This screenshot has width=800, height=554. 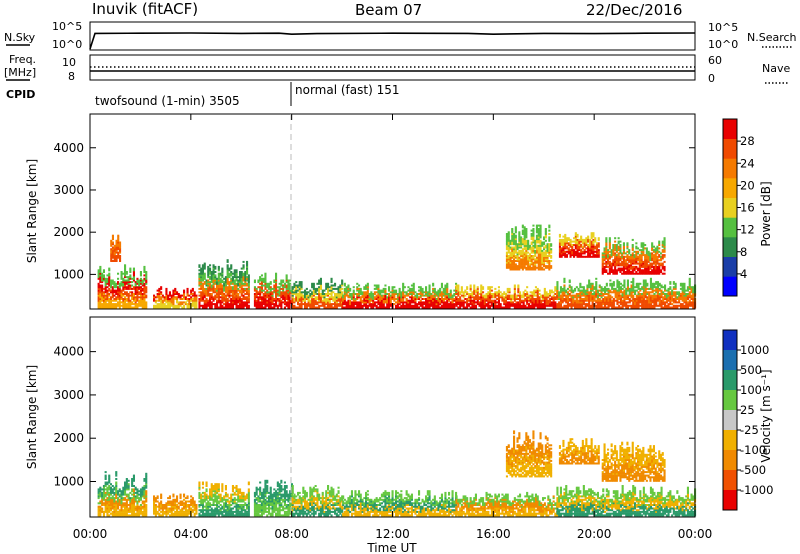 I want to click on freq-tick-bottom: 8, so click(x=71, y=76).